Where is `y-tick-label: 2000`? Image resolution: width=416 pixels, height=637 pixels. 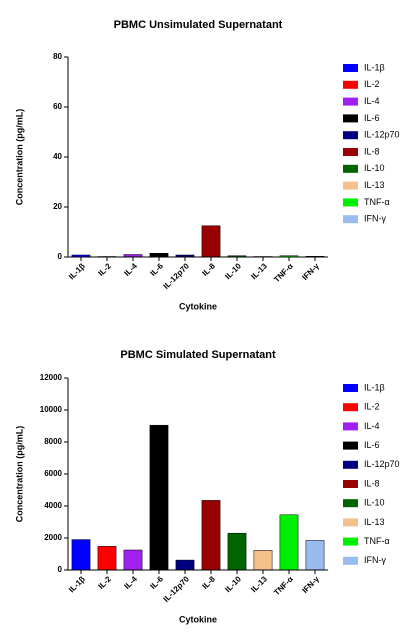
y-tick-label: 2000 is located at coordinates (53, 537).